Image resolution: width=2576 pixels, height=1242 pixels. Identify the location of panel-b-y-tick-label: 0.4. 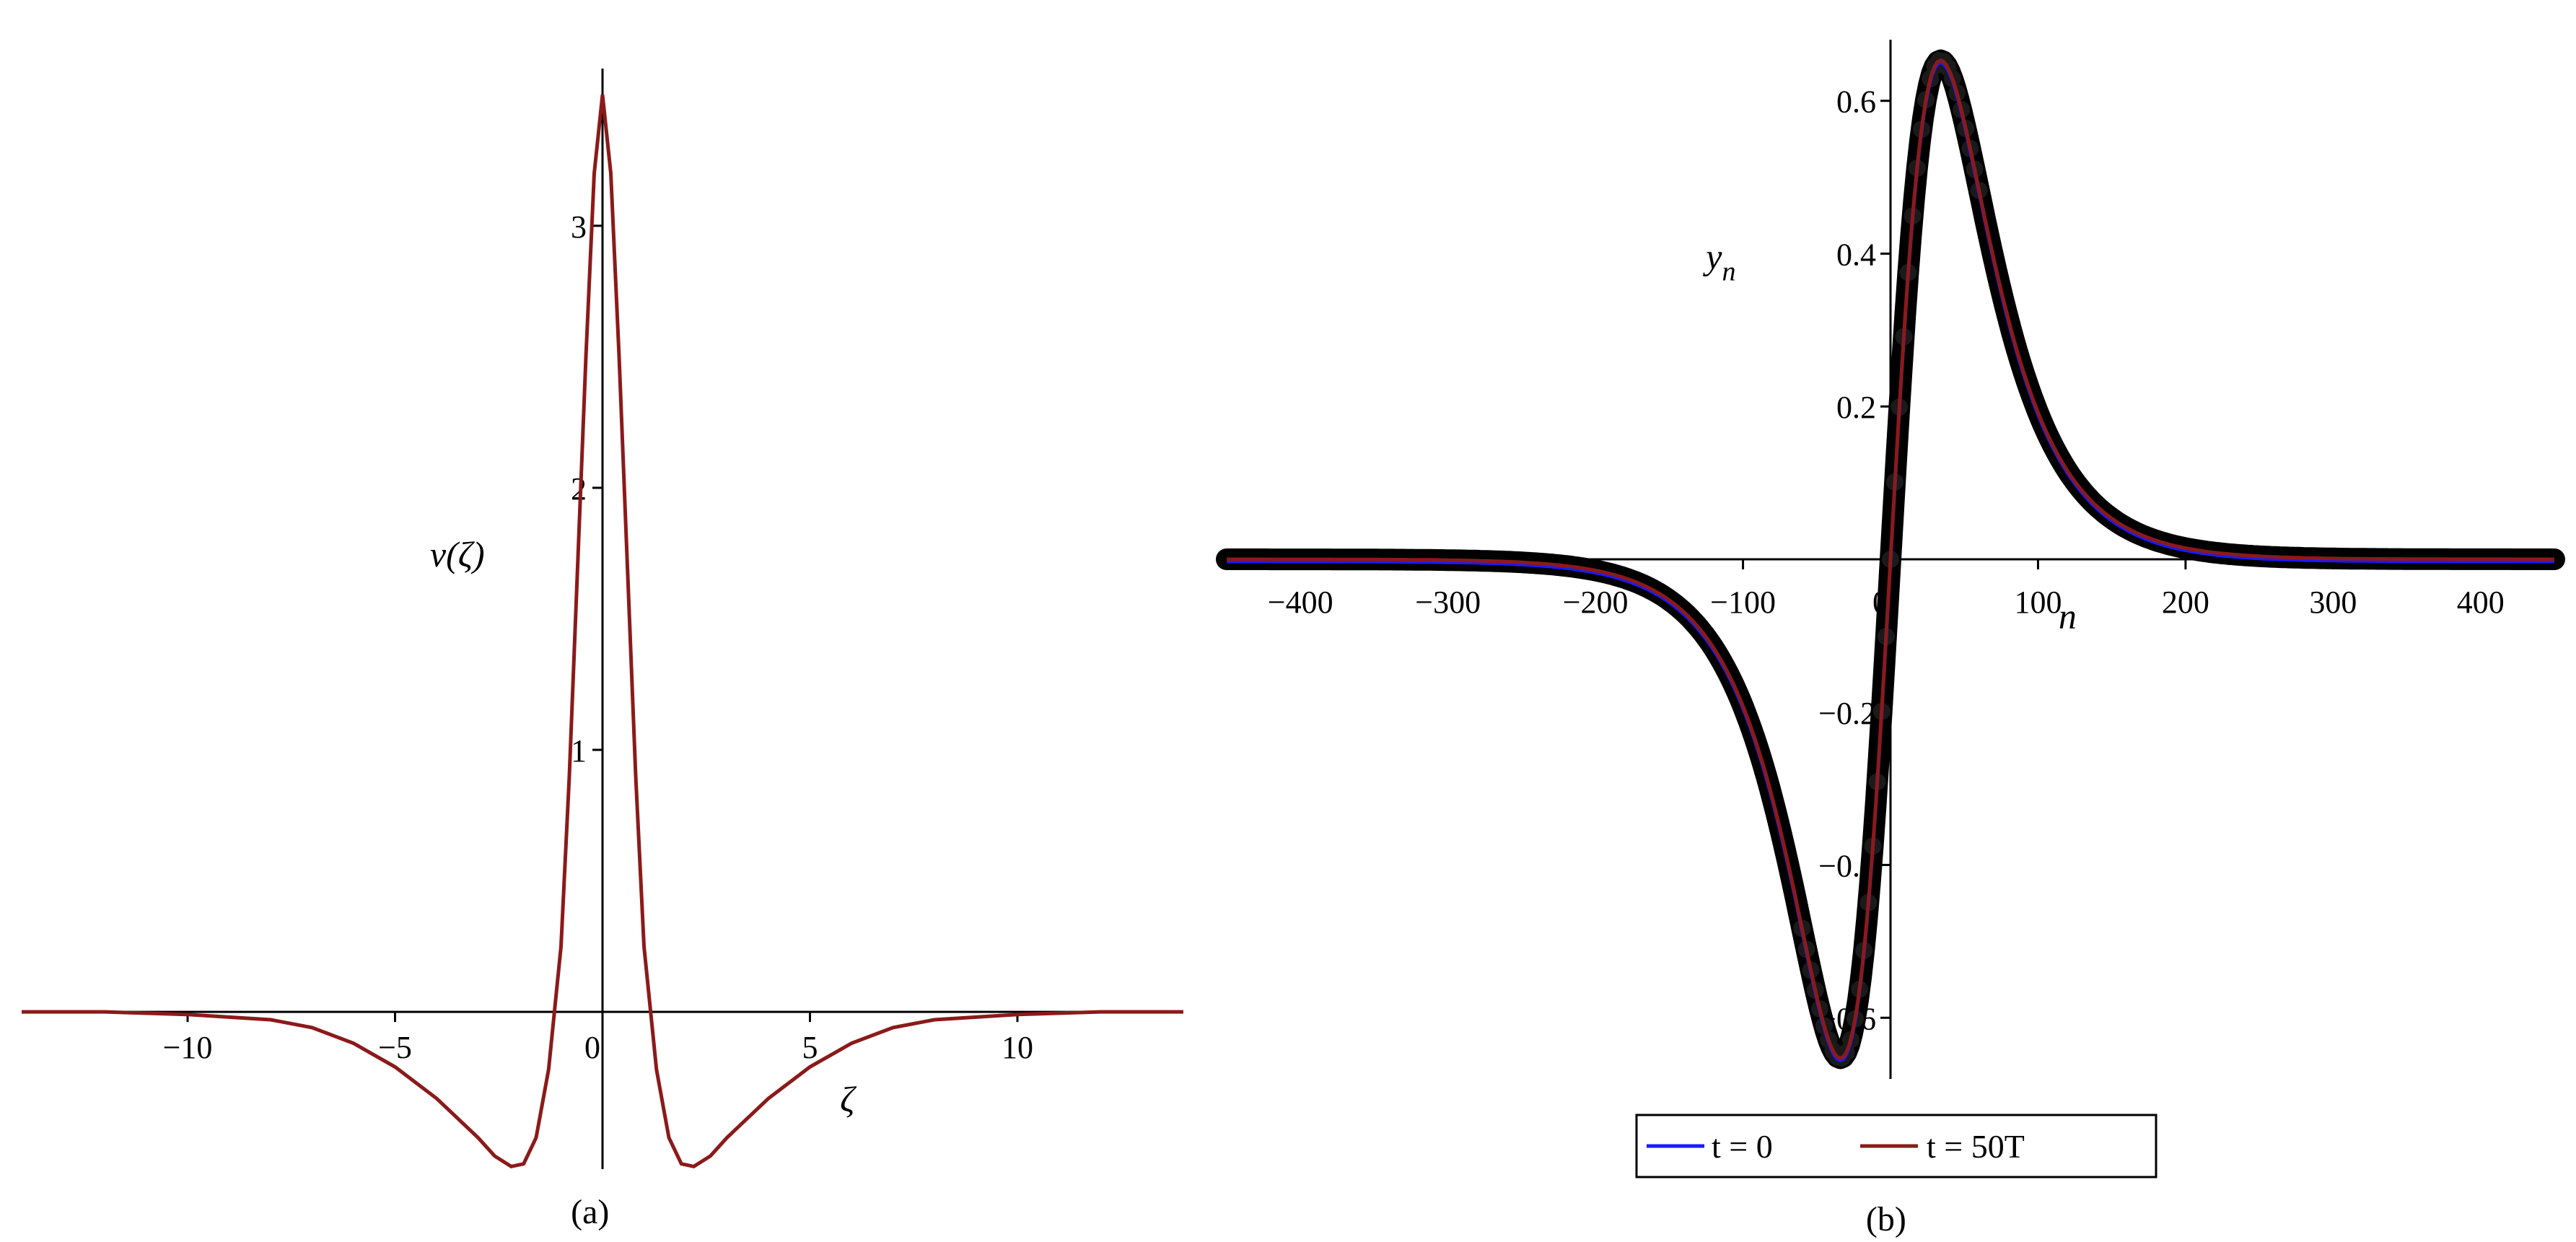
(1856, 254).